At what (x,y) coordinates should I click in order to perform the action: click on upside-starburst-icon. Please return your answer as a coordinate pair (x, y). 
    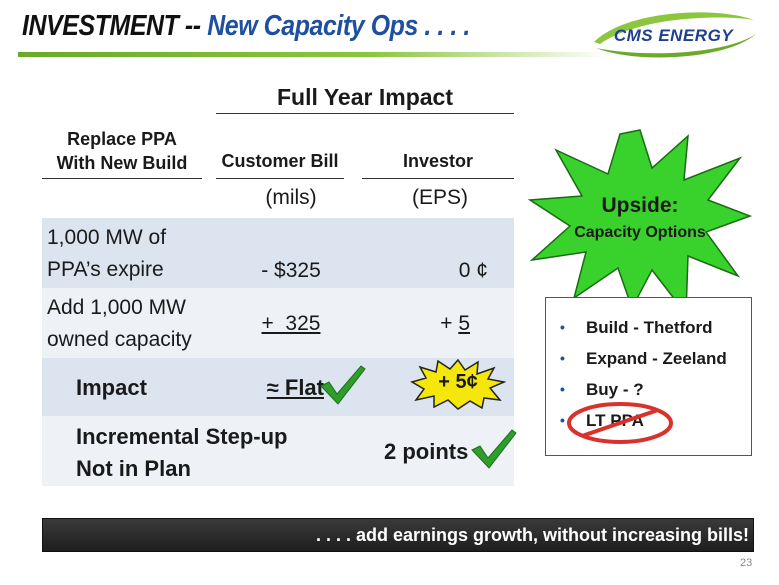
    Looking at the image, I should click on (640, 223).